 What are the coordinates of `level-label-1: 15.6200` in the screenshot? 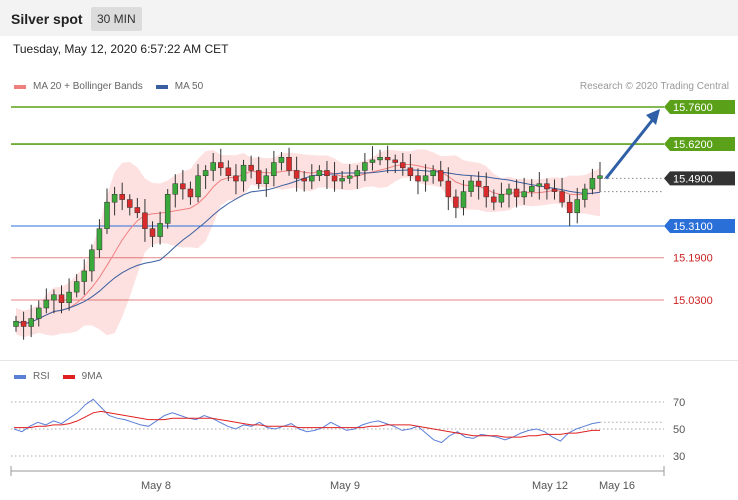 It's located at (693, 145).